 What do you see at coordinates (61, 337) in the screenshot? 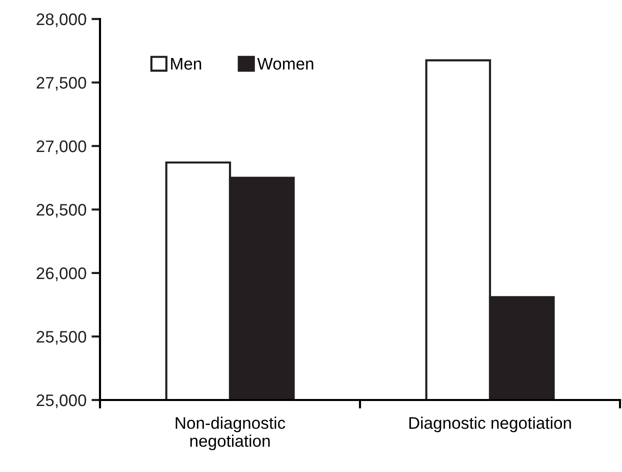
I see `y-tick-label: 25,500` at bounding box center [61, 337].